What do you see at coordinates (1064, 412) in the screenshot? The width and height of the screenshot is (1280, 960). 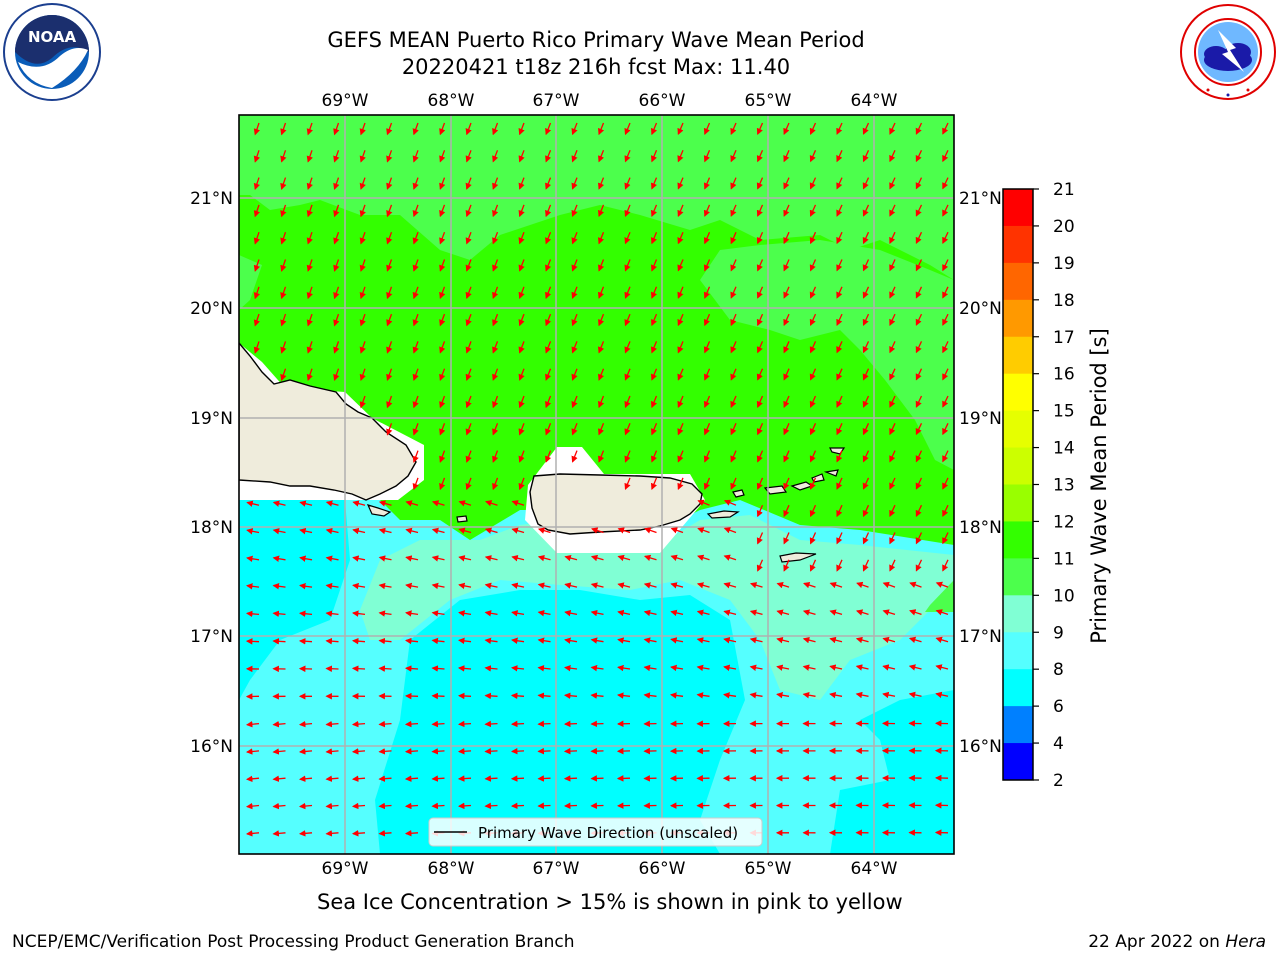 I see `colorbar-tick-label: 15` at bounding box center [1064, 412].